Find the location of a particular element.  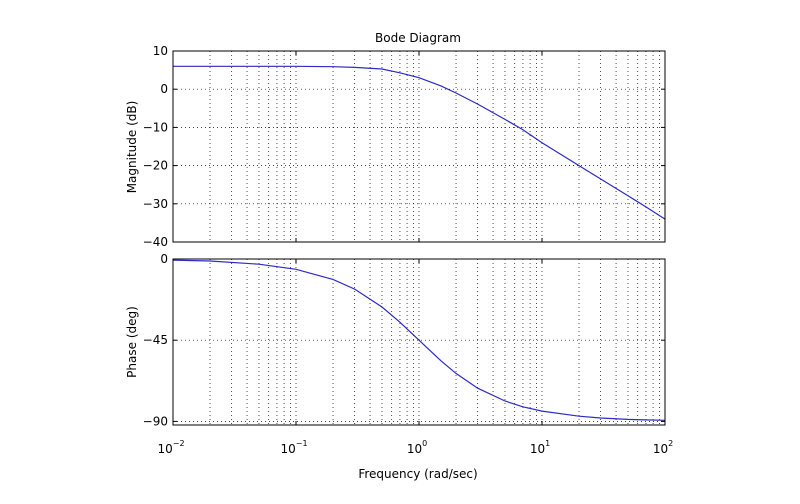

magnitude-y-tick-label: −10 is located at coordinates (155, 127).